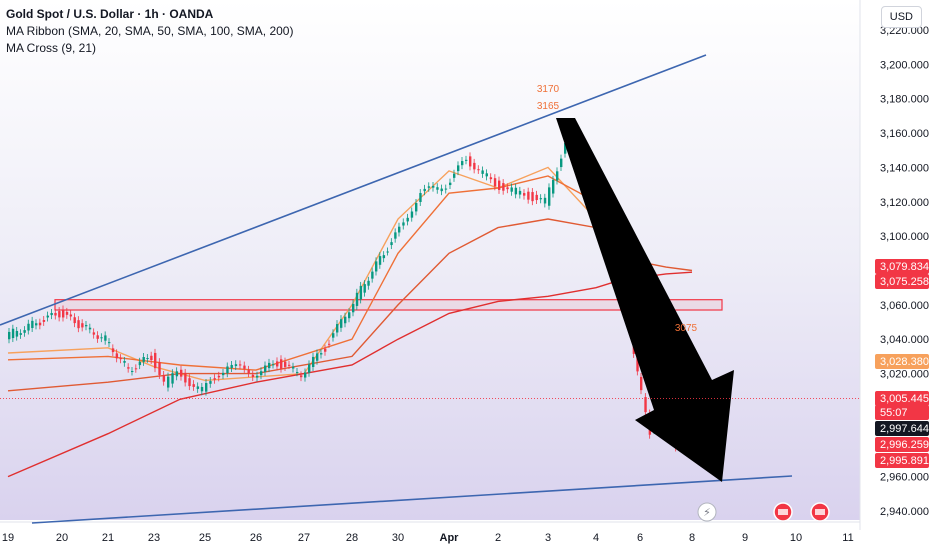 This screenshot has width=932, height=555. I want to click on x-tick-label: 3, so click(548, 538).